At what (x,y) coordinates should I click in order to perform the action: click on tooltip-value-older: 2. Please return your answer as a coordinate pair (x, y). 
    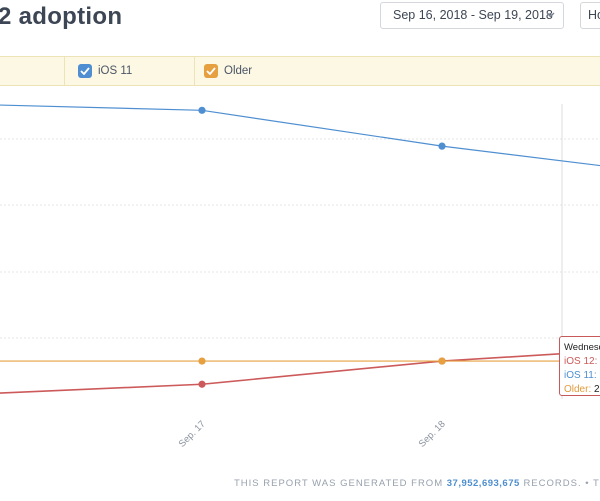
    Looking at the image, I should click on (597, 389).